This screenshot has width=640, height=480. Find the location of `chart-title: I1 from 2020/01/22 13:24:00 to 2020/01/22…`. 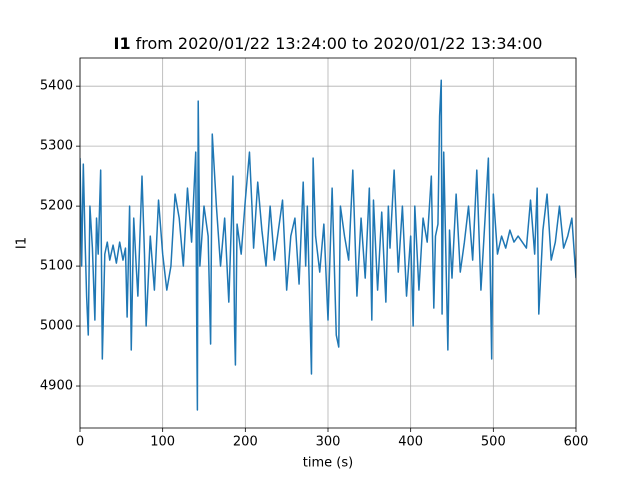

chart-title: I1 from 2020/01/22 13:24:00 to 2020/01/22… is located at coordinates (328, 43).